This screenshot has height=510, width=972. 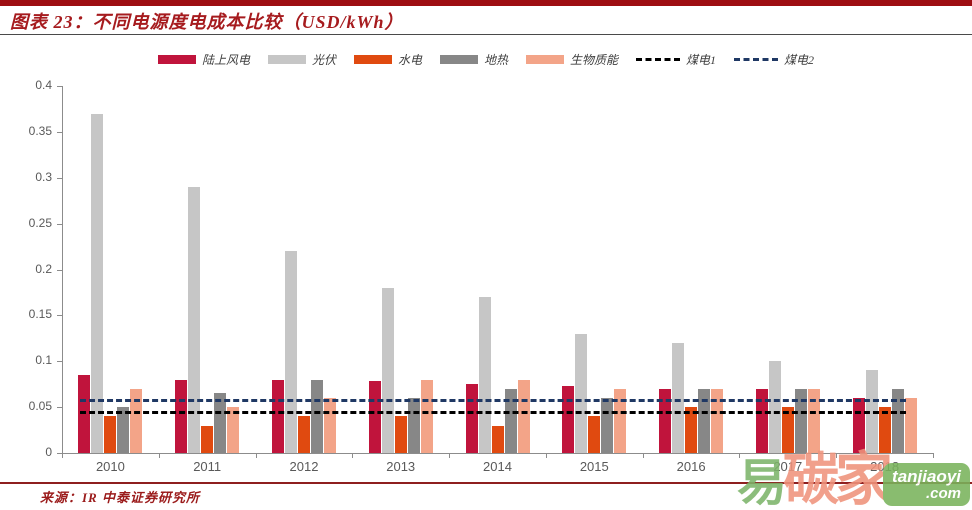 What do you see at coordinates (787, 430) in the screenshot?
I see `bar-hydro-2017` at bounding box center [787, 430].